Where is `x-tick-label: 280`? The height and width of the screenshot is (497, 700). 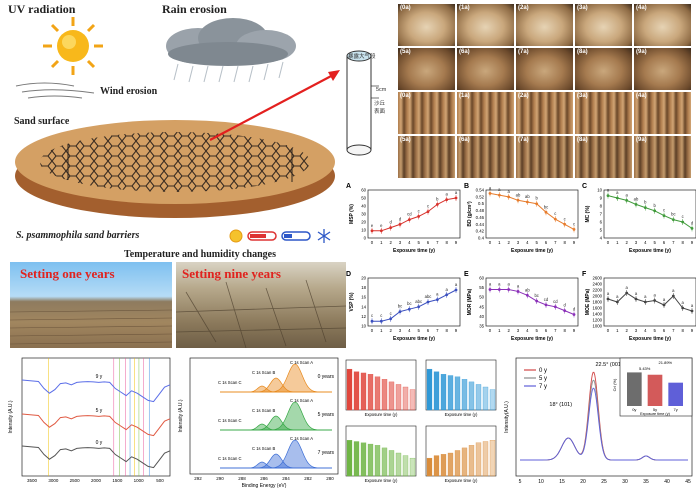
x-tick-label: 280 is located at coordinates (330, 478).